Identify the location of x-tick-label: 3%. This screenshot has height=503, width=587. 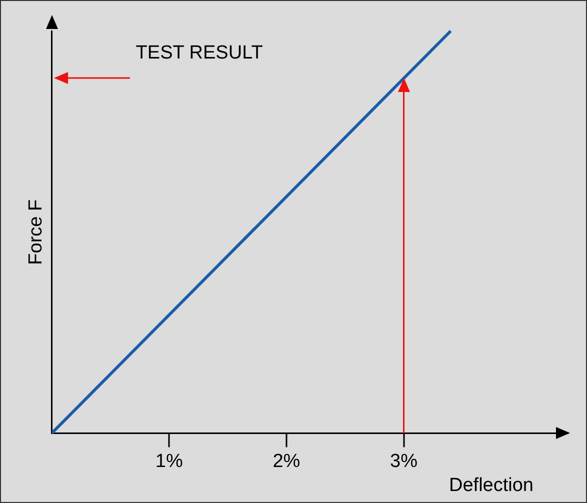
(404, 461).